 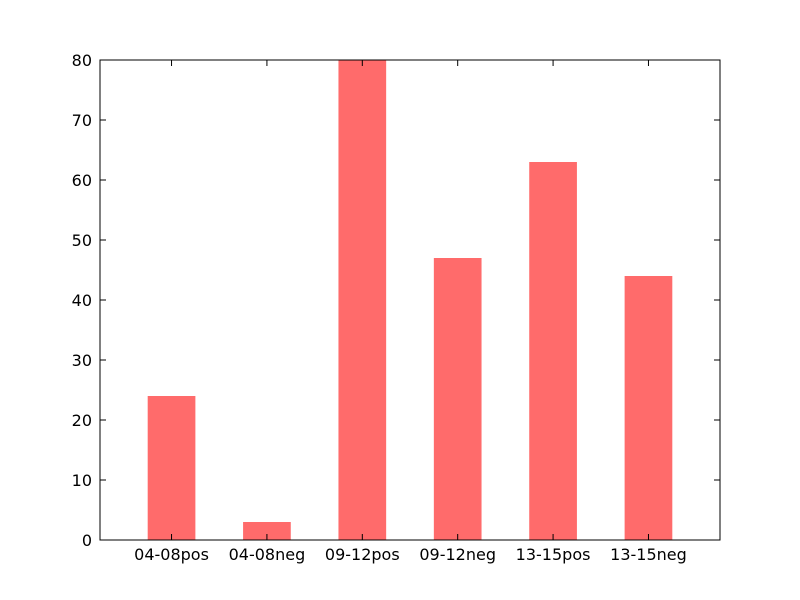 I want to click on bar-04-08pos, so click(x=171, y=468).